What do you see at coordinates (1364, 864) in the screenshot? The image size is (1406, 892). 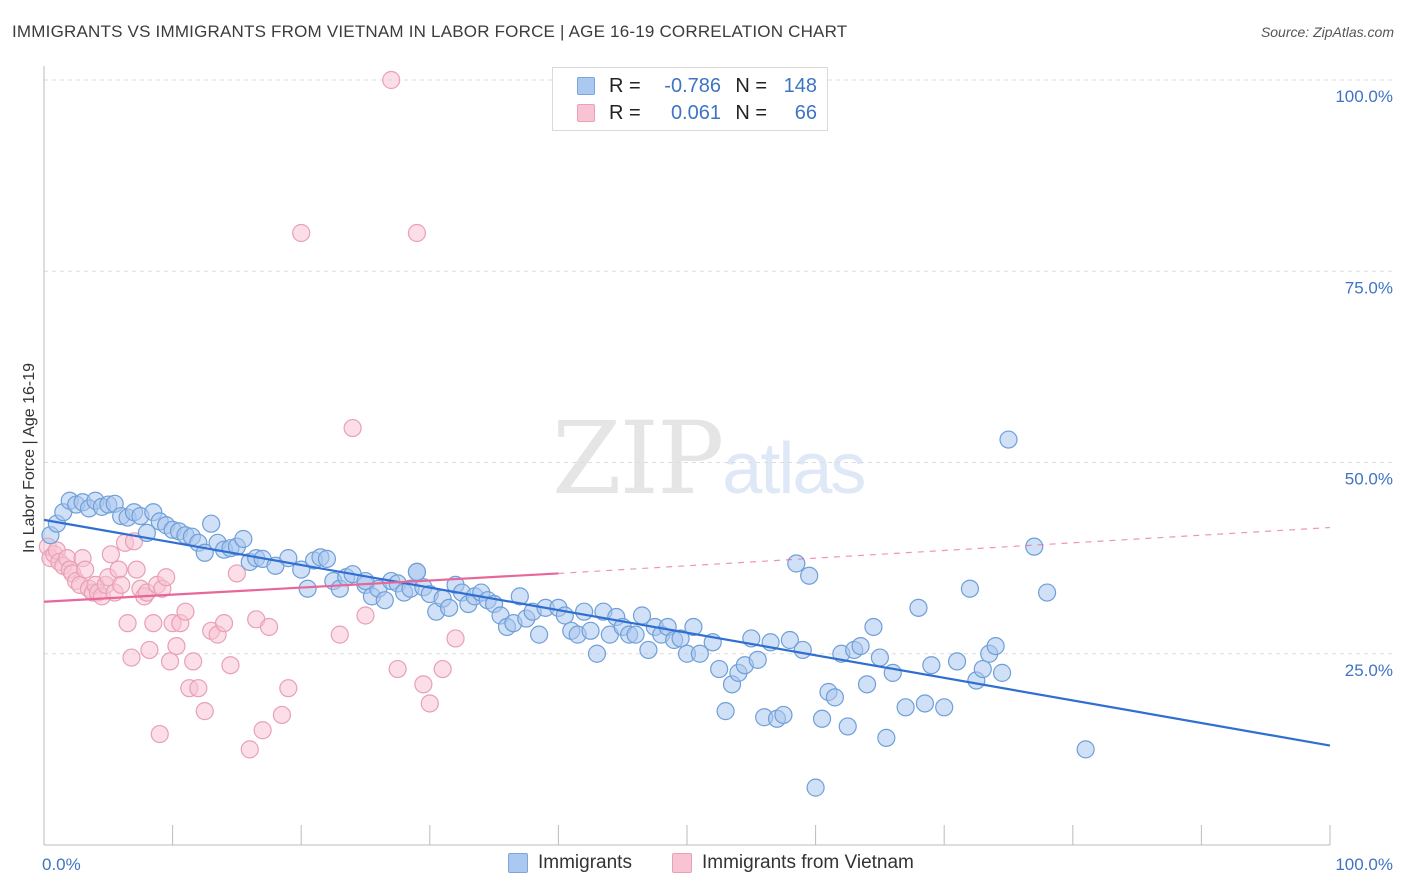 I see `x-tick-max: 100.0%` at bounding box center [1364, 864].